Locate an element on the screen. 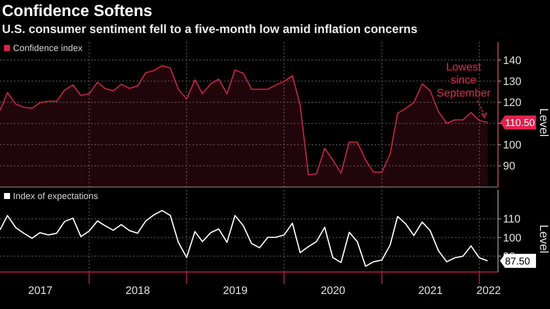  y-tick-label: 110 is located at coordinates (512, 220).